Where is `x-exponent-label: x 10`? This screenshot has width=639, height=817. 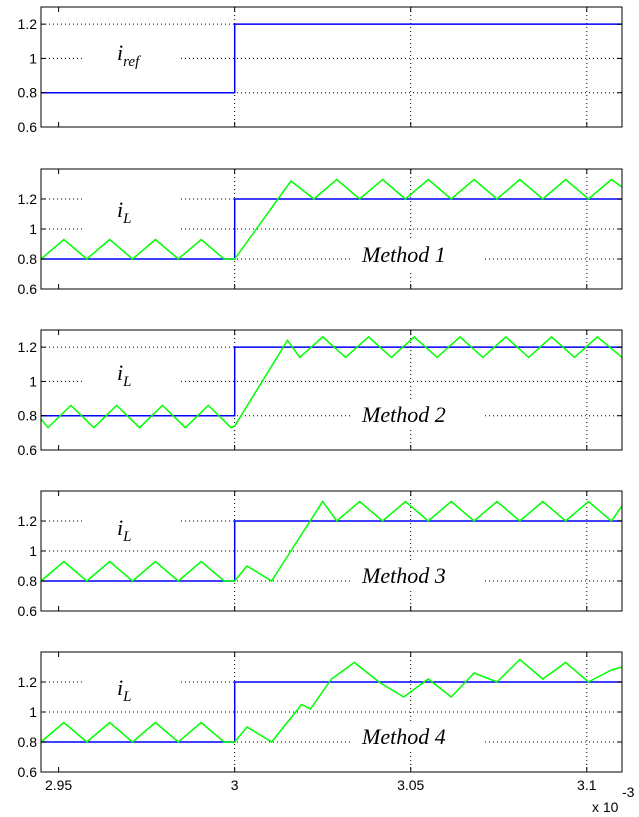
x-exponent-label: x 10 is located at coordinates (605, 807).